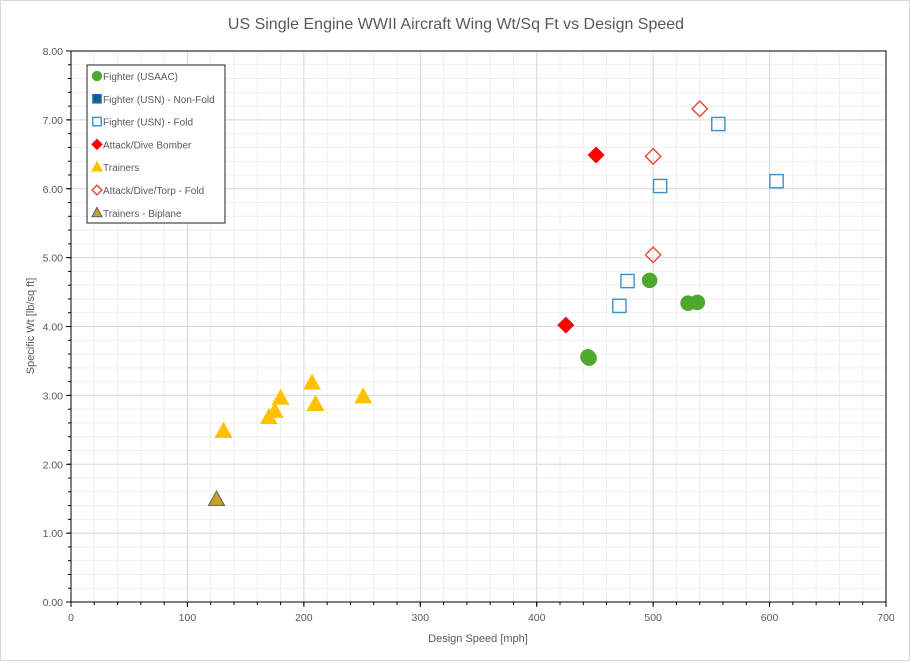  Describe the element at coordinates (53, 121) in the screenshot. I see `y-tick-label: 7.00` at that location.